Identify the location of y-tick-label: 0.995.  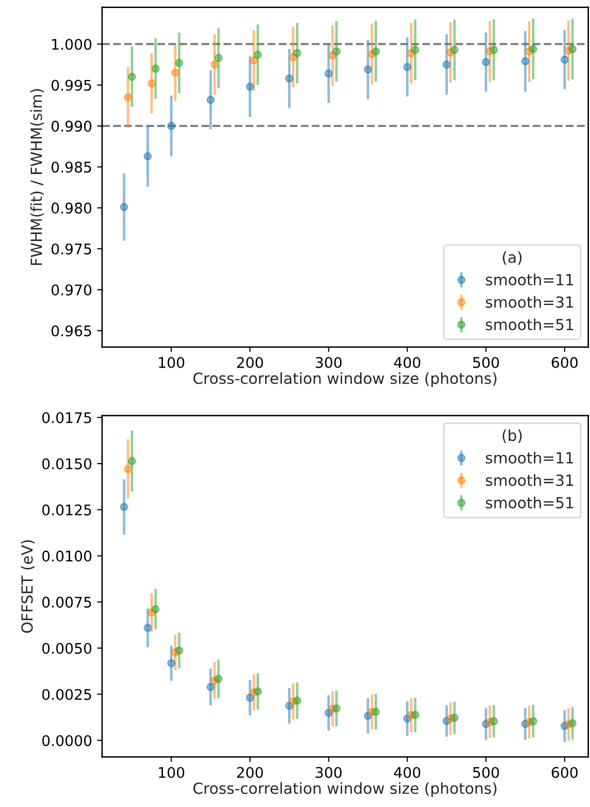
(72, 85).